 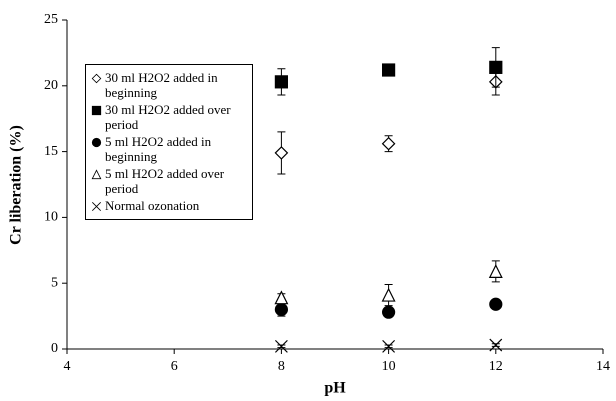 What do you see at coordinates (51, 19) in the screenshot?
I see `y-tick-label: 25` at bounding box center [51, 19].